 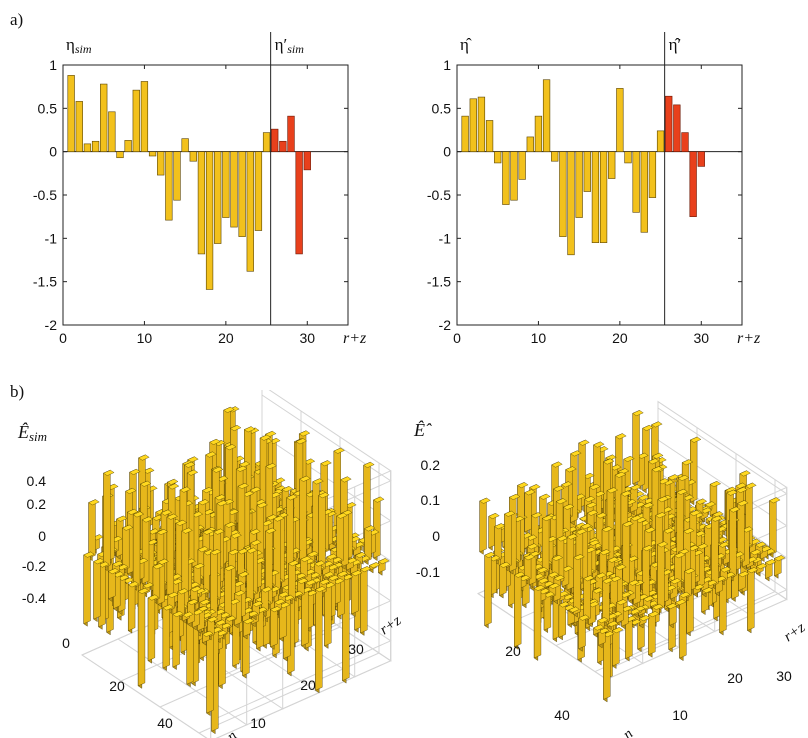 I want to click on n-tick-label: 40, so click(x=562, y=715).